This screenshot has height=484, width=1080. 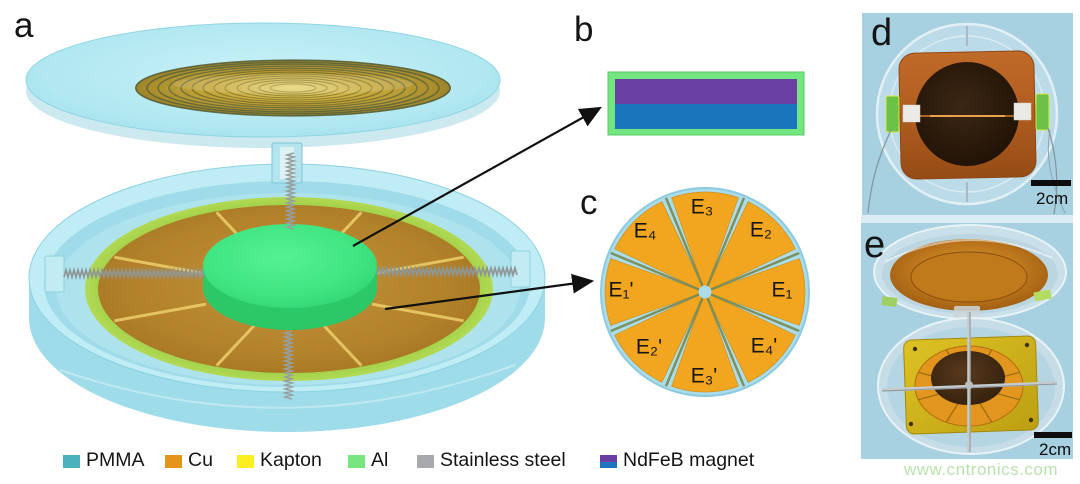 I want to click on scale-label-d: 2cm, so click(x=1052, y=198).